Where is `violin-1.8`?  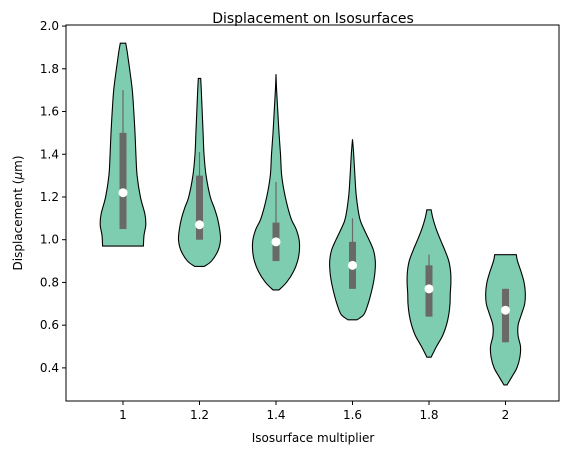
violin-1.8 is located at coordinates (429, 283).